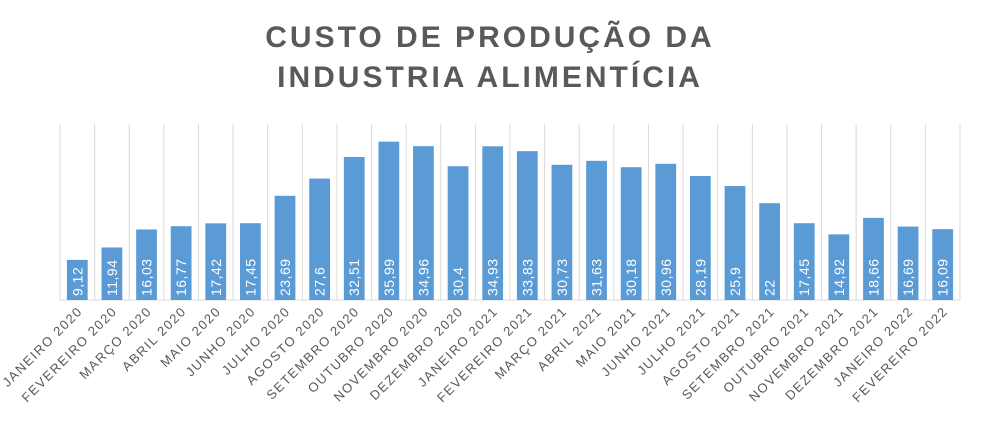  What do you see at coordinates (943, 277) in the screenshot?
I see `value-label: 16,09` at bounding box center [943, 277].